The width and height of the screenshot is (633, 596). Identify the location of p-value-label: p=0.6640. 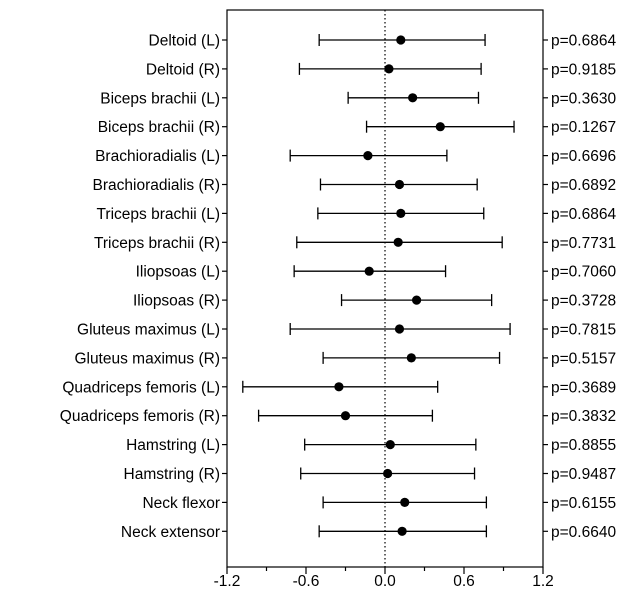
(583, 532).